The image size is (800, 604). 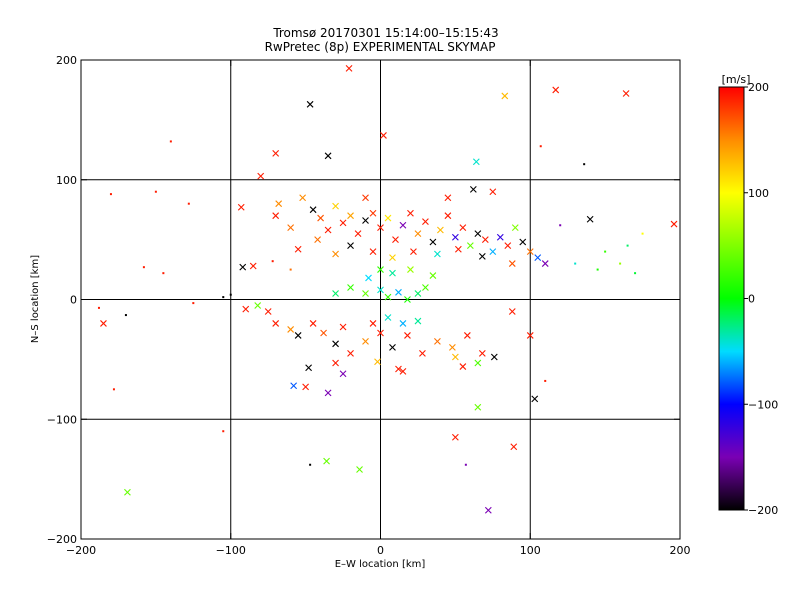 What do you see at coordinates (758, 193) in the screenshot?
I see `colorbar-tick-label: 100` at bounding box center [758, 193].